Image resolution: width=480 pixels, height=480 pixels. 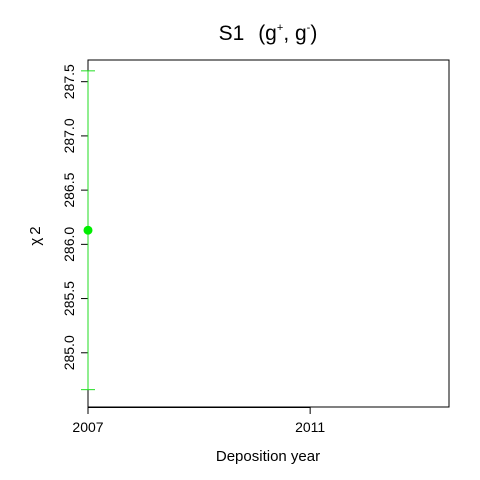 I want to click on x-axis: 2007 2011, so click(x=198, y=421).